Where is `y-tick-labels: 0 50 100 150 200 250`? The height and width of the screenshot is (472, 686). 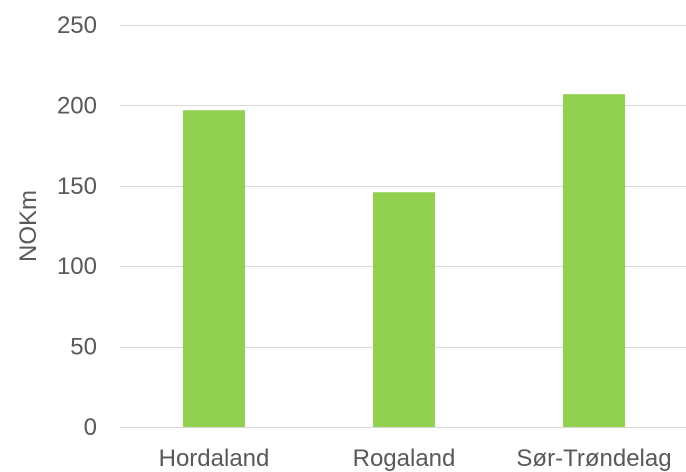 y-tick-labels: 0 50 100 150 200 250 is located at coordinates (77, 226).